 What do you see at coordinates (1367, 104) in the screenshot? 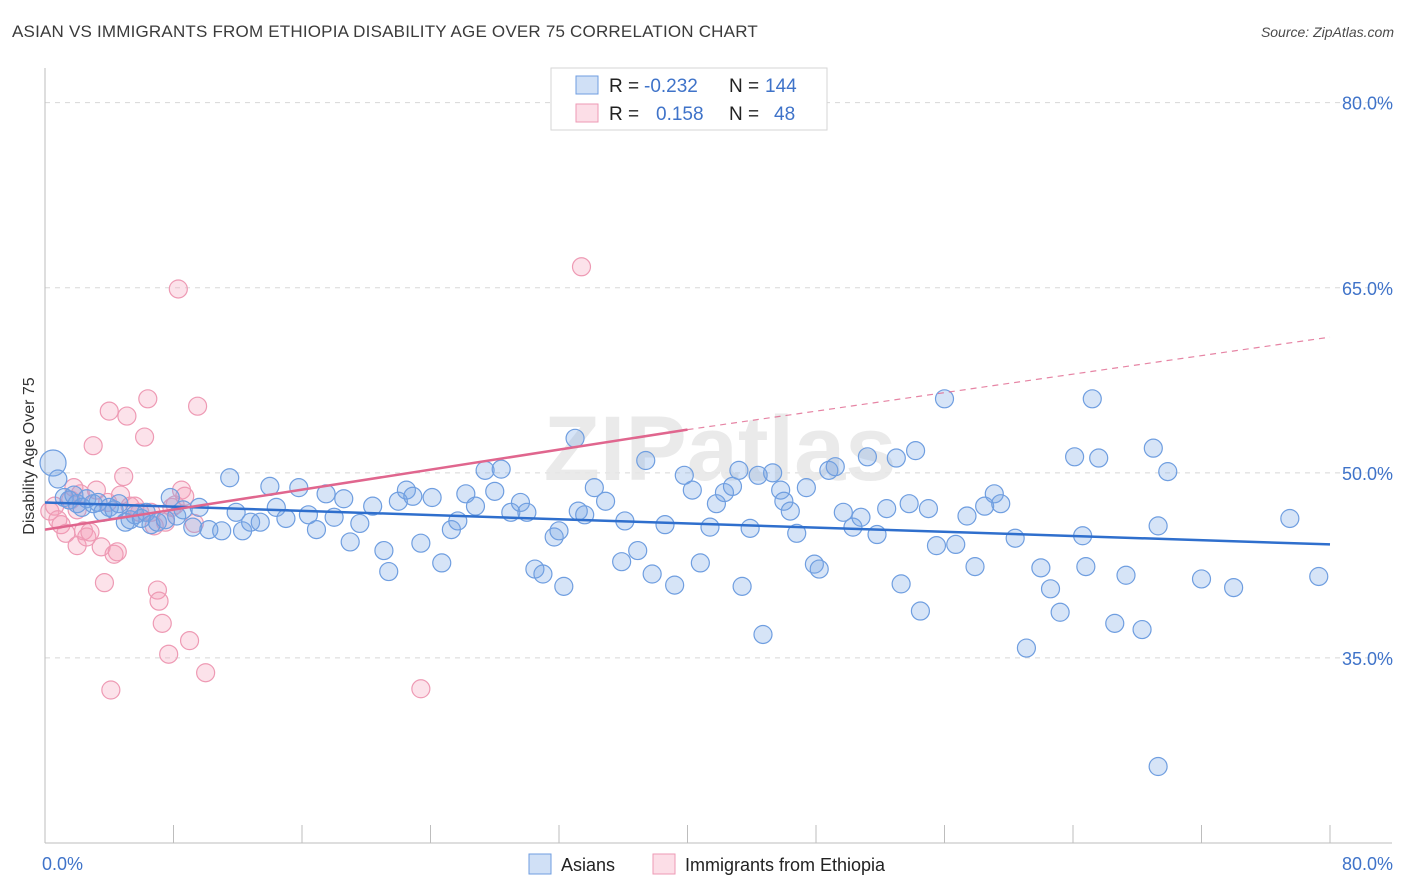
I see `y-tick-label-3: 80.0%` at bounding box center [1367, 104].